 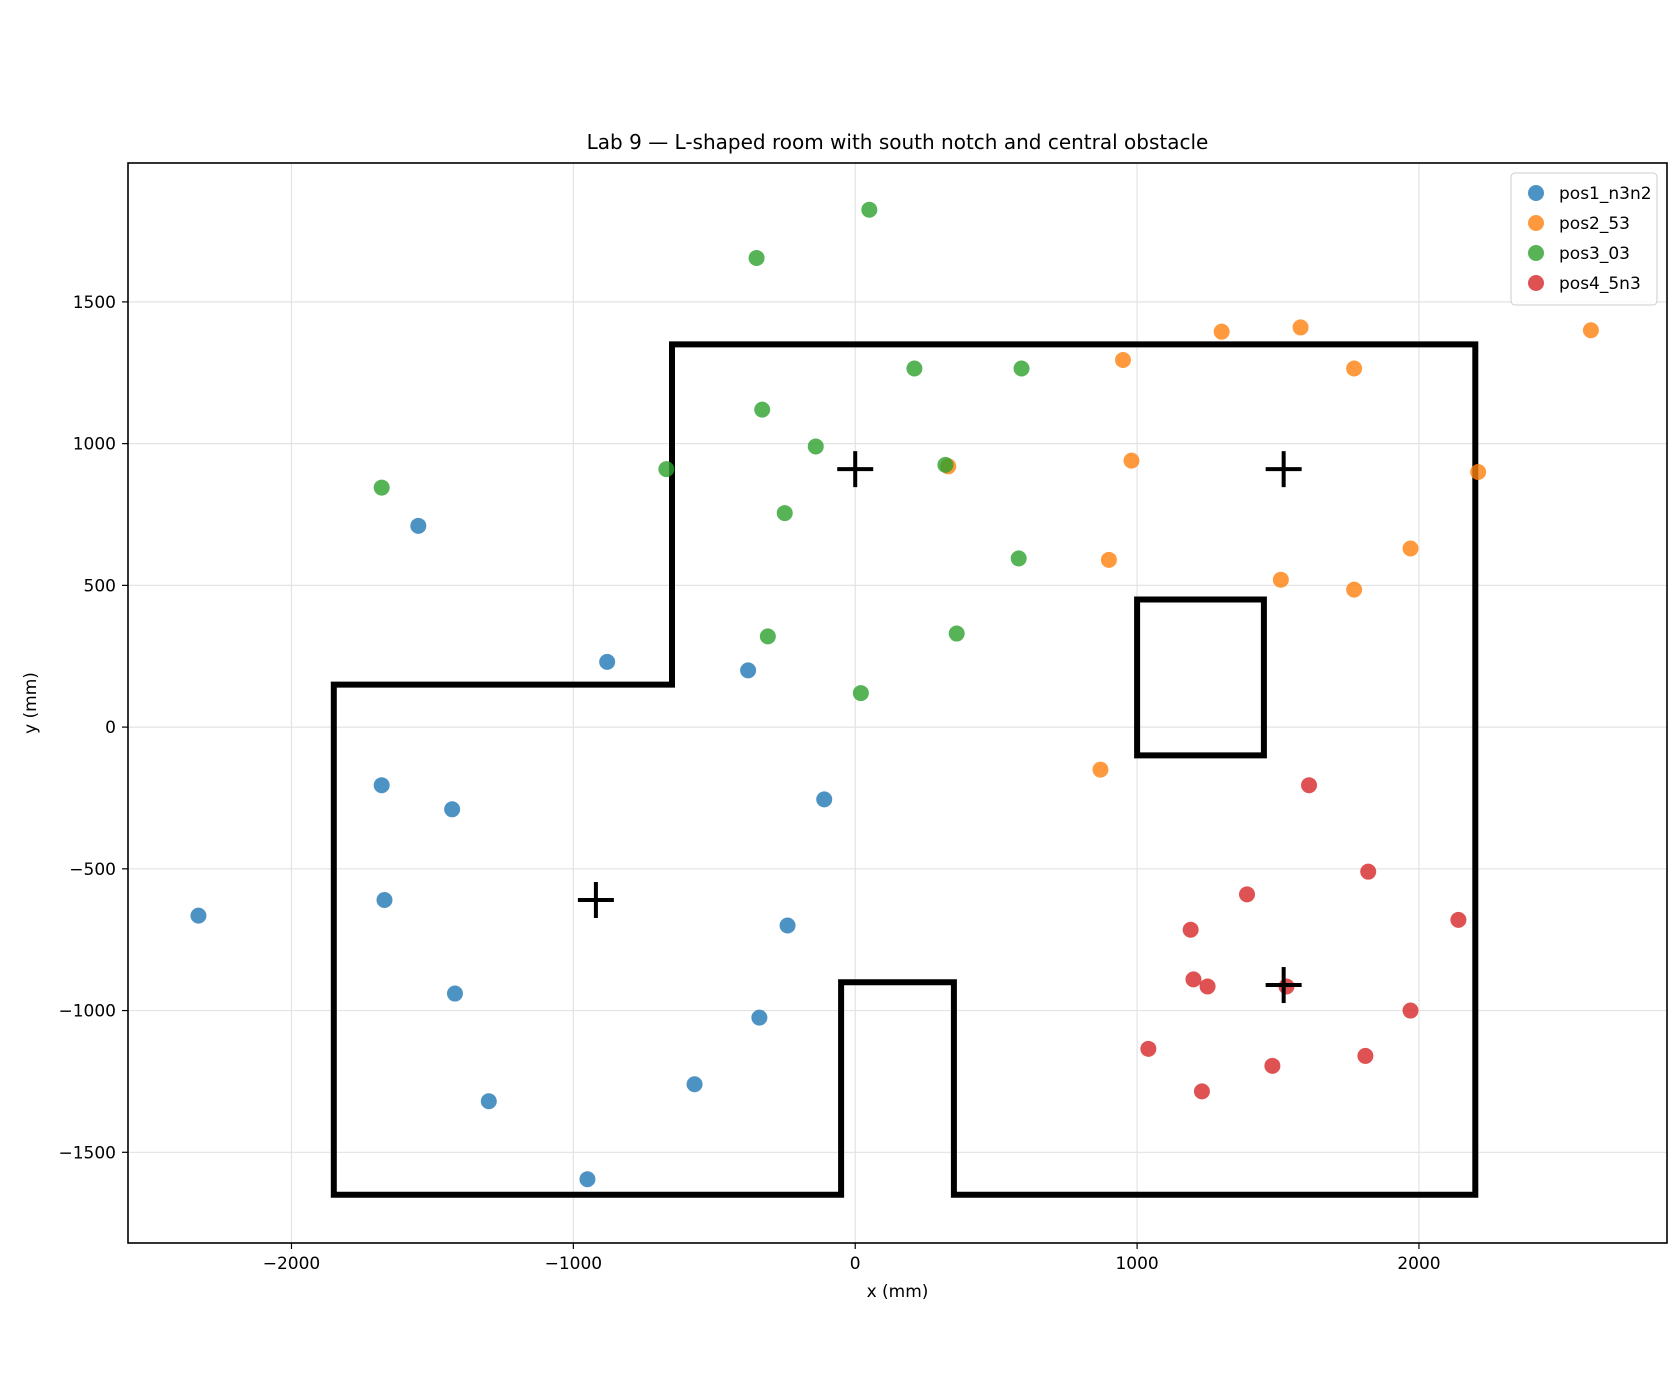 What do you see at coordinates (1600, 284) in the screenshot?
I see `legend-label: pos4_5n3` at bounding box center [1600, 284].